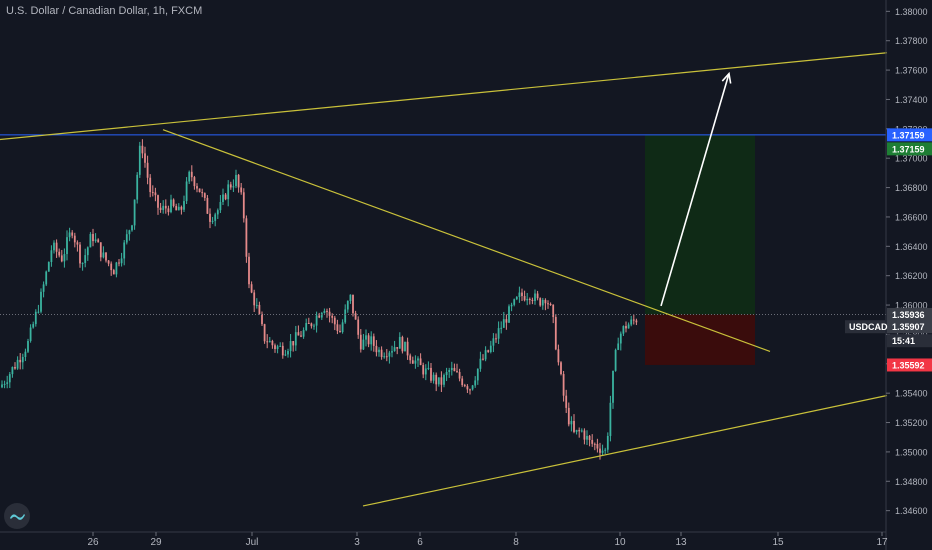 Image resolution: width=932 pixels, height=550 pixels. What do you see at coordinates (911, 41) in the screenshot?
I see `y-tick-label: 1.37800` at bounding box center [911, 41].